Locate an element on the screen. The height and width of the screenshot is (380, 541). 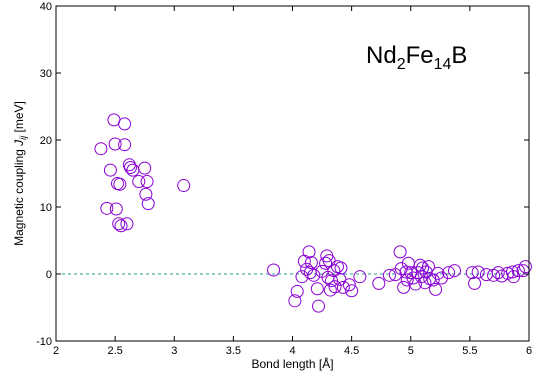
y-tick-label: -10 is located at coordinates (44, 342).